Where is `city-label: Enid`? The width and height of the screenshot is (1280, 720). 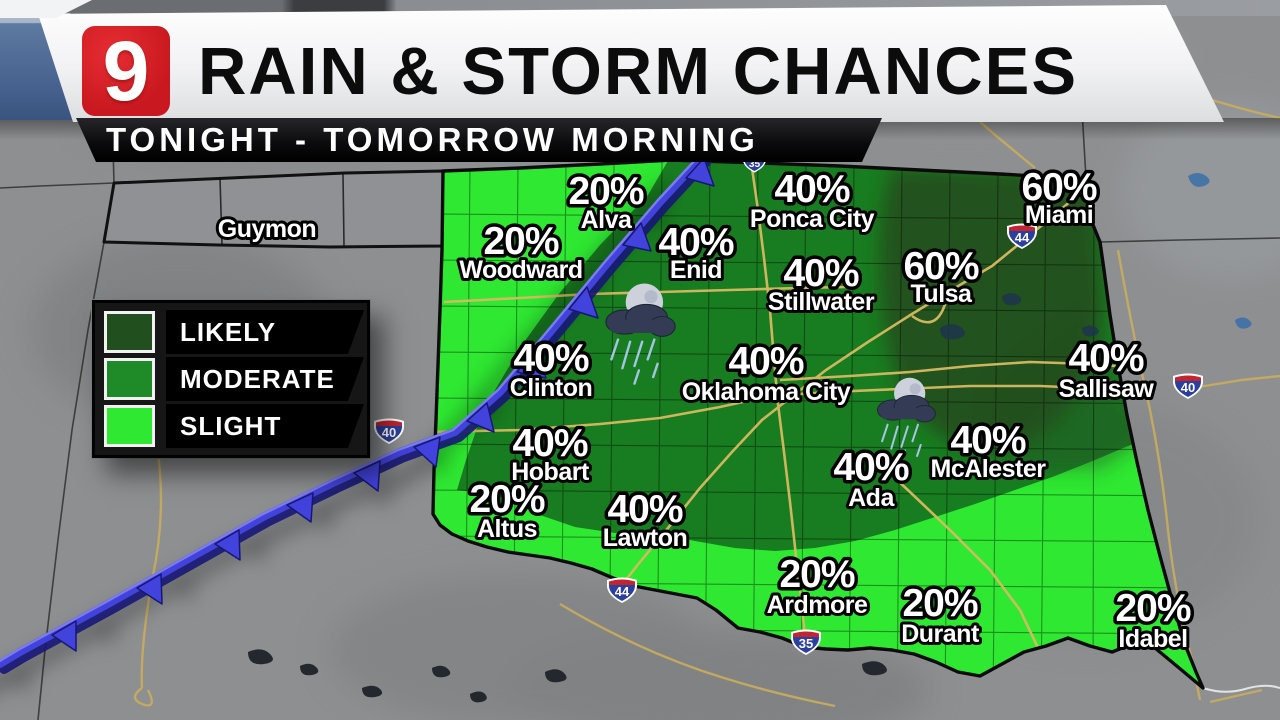
city-label: Enid is located at coordinates (696, 270).